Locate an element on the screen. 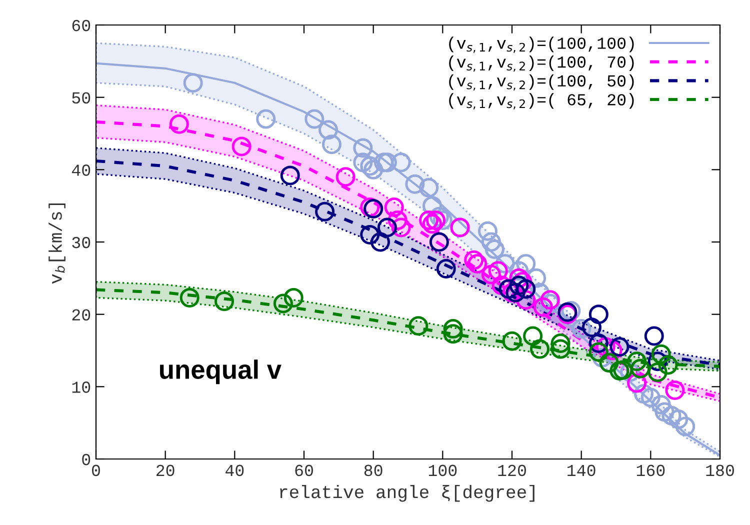 The height and width of the screenshot is (525, 750). x-tick-label: 0 is located at coordinates (96, 470).